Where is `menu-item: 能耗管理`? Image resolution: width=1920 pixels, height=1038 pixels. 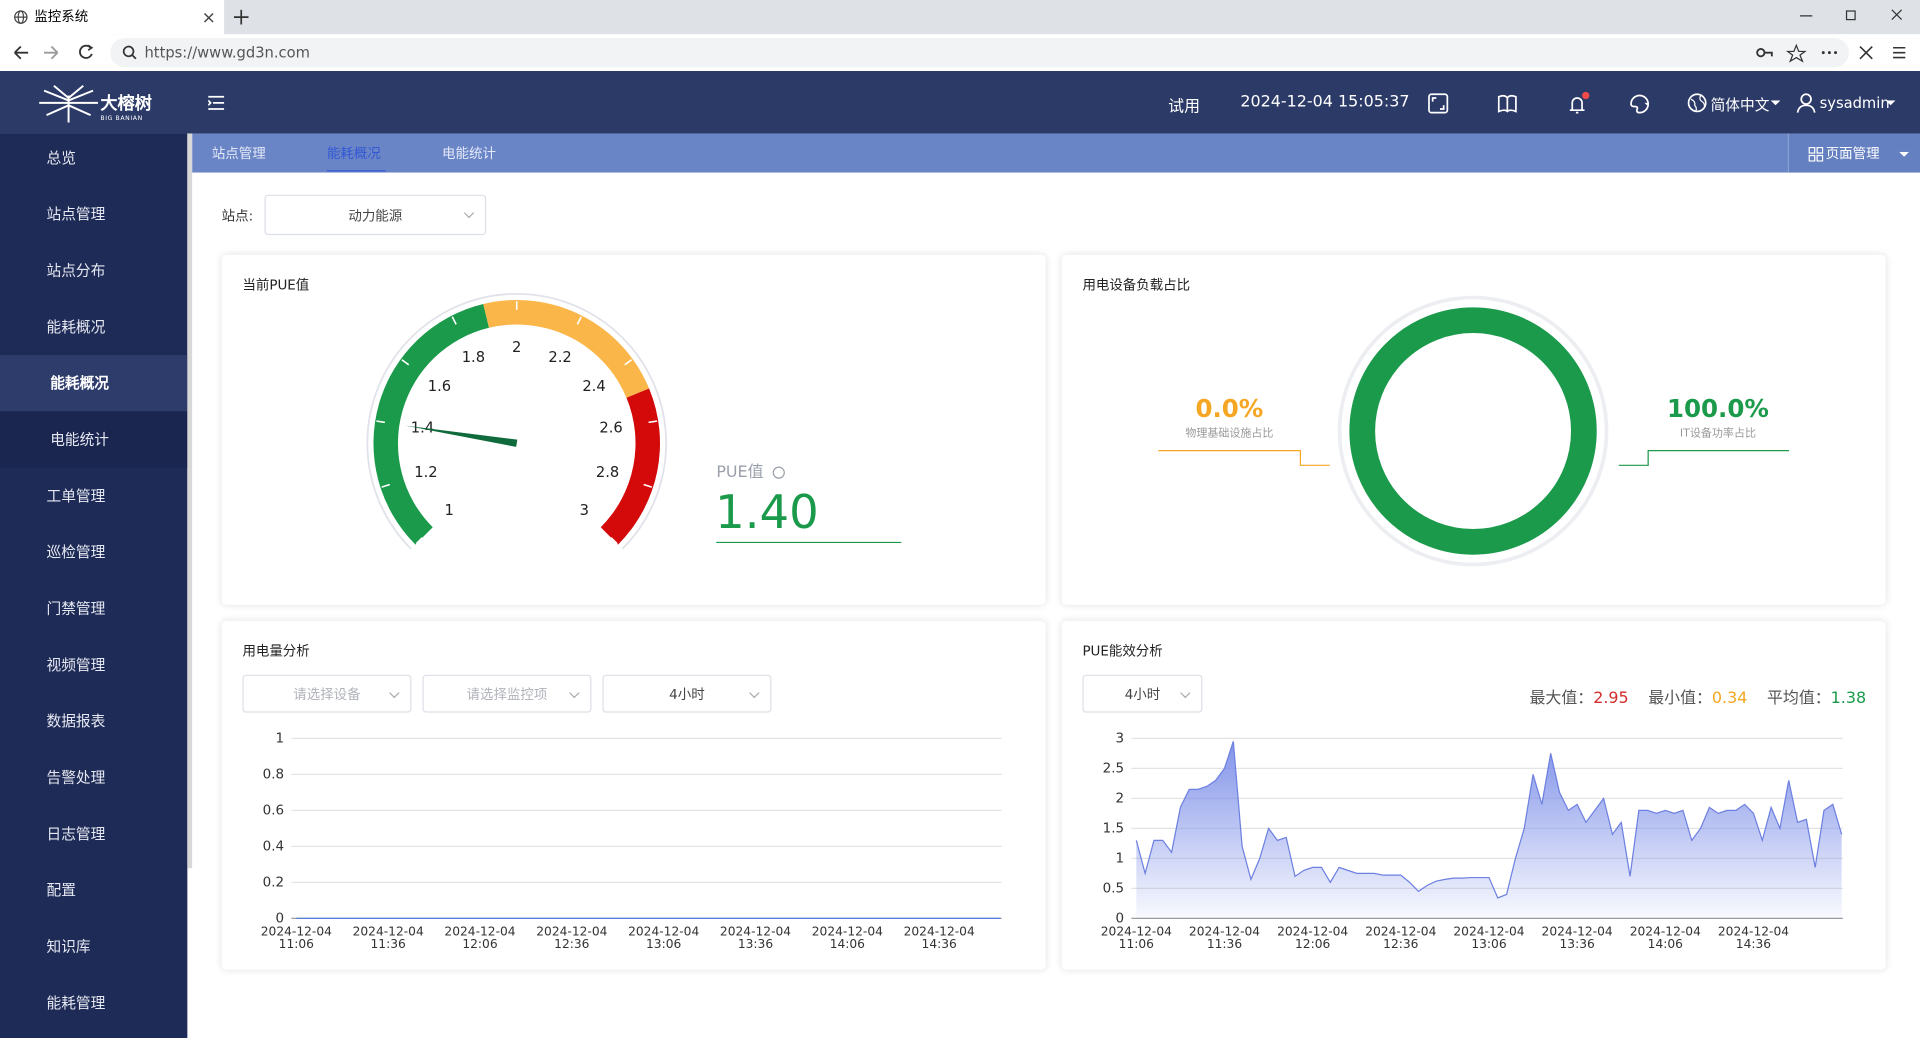
menu-item: 能耗管理 is located at coordinates (93, 1003).